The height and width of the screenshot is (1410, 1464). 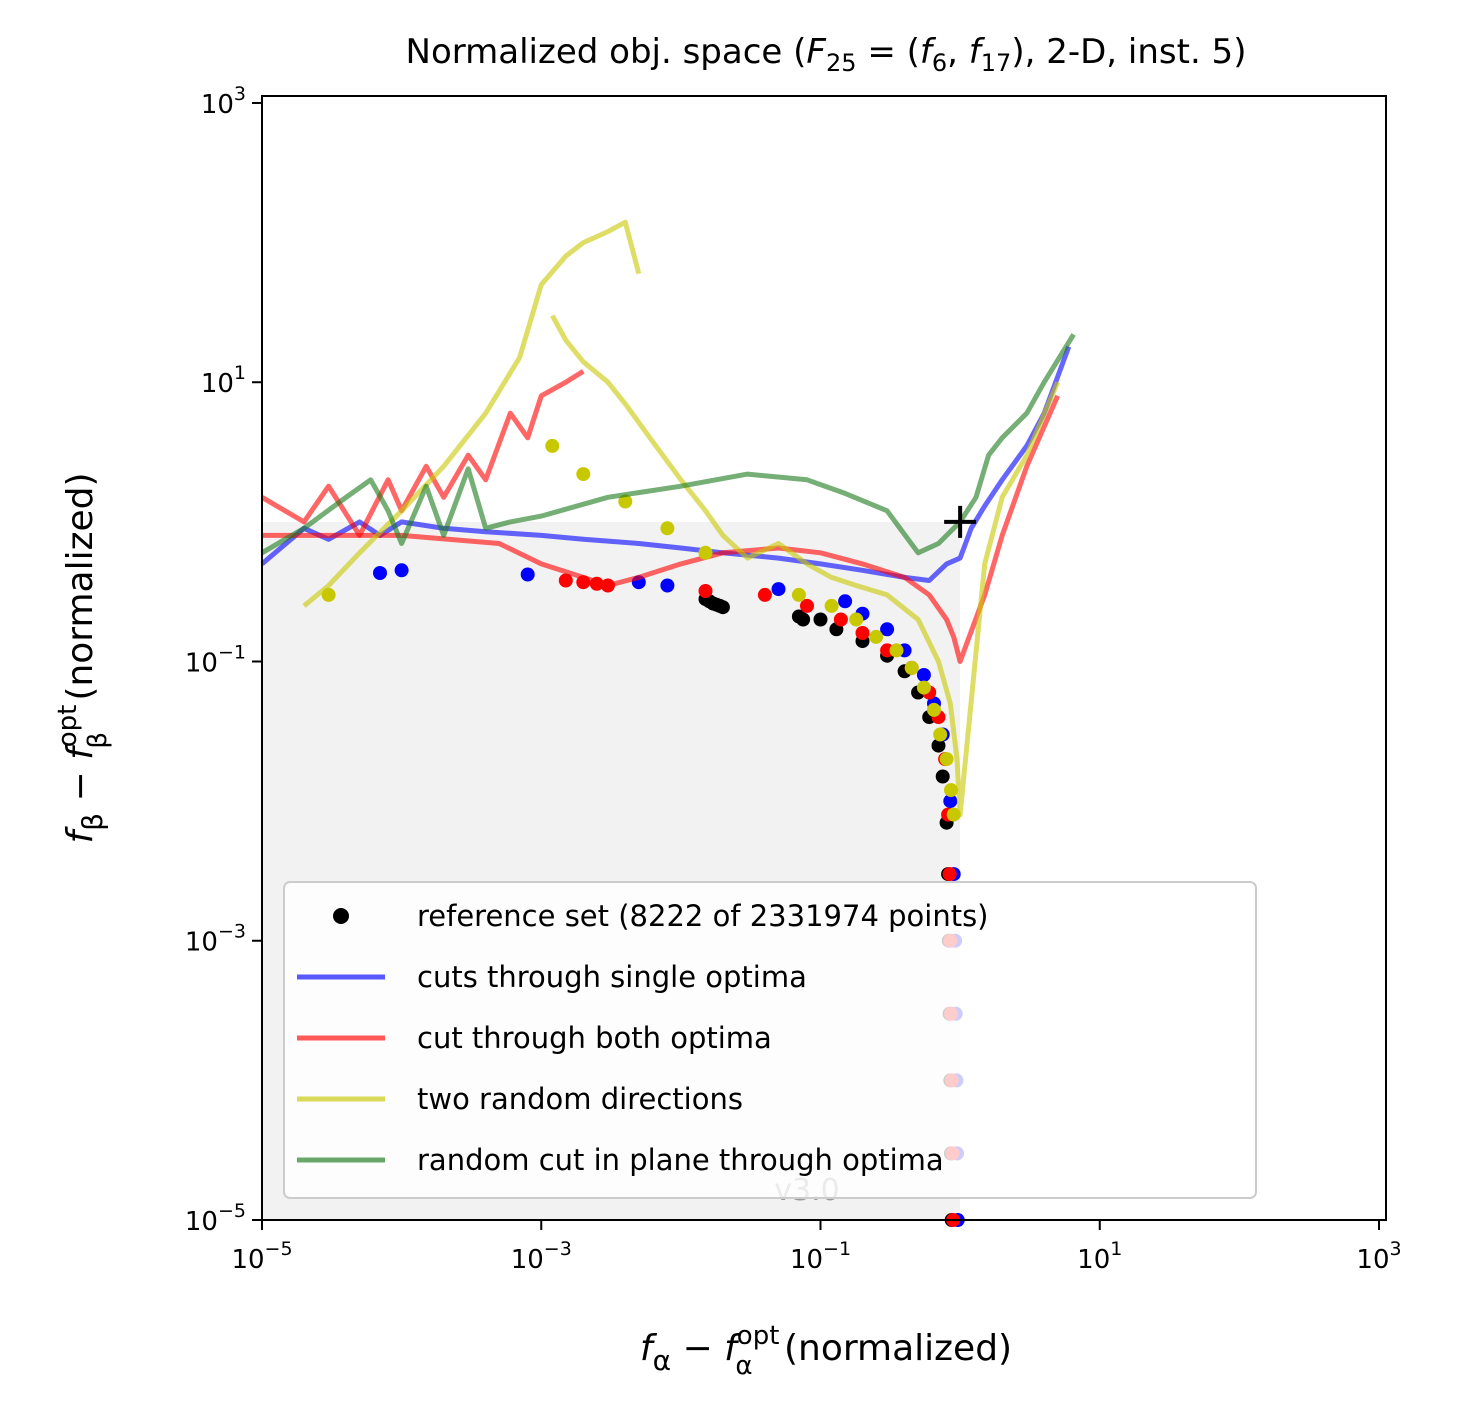 What do you see at coordinates (83, 657) in the screenshot?
I see `y-axis-label: fβ − foptβ (normalized)` at bounding box center [83, 657].